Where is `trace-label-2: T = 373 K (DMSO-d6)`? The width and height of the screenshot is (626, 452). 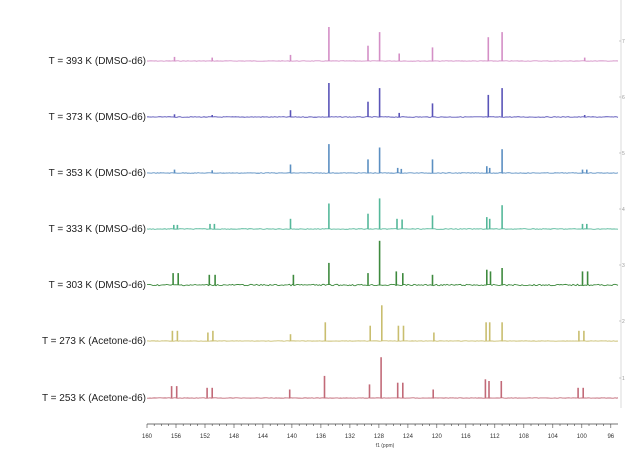 trace-label-2: T = 373 K (DMSO-d6) is located at coordinates (97, 117).